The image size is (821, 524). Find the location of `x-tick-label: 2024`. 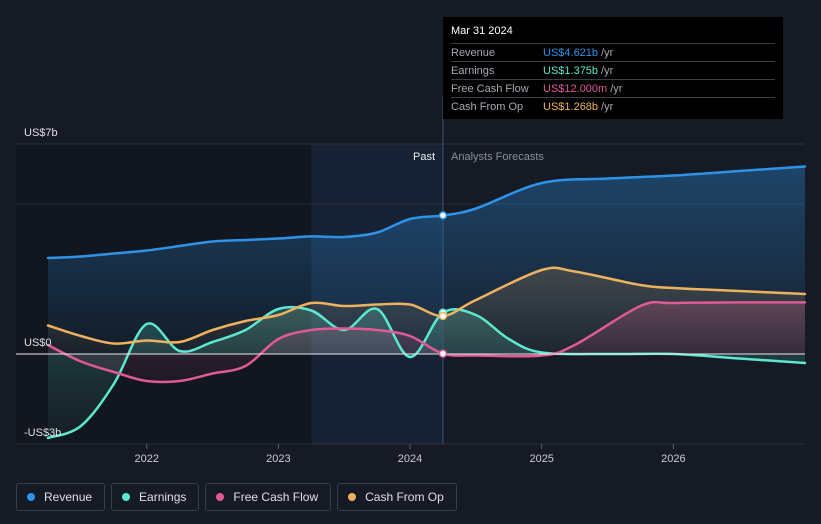

x-tick-label: 2024 is located at coordinates (410, 459).